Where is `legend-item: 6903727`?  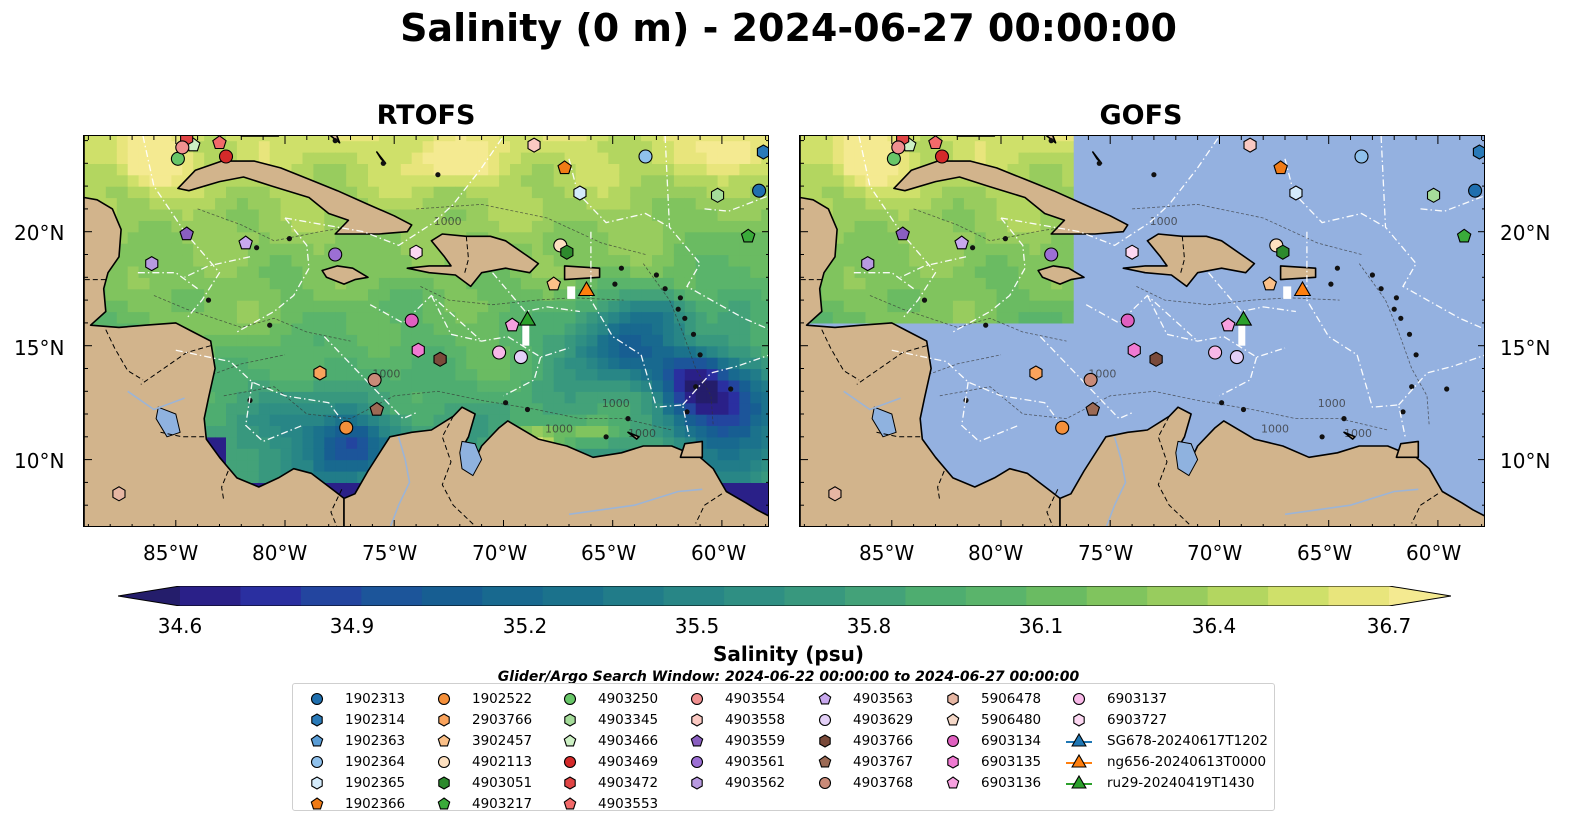
legend-item: 6903727 is located at coordinates (1166, 719).